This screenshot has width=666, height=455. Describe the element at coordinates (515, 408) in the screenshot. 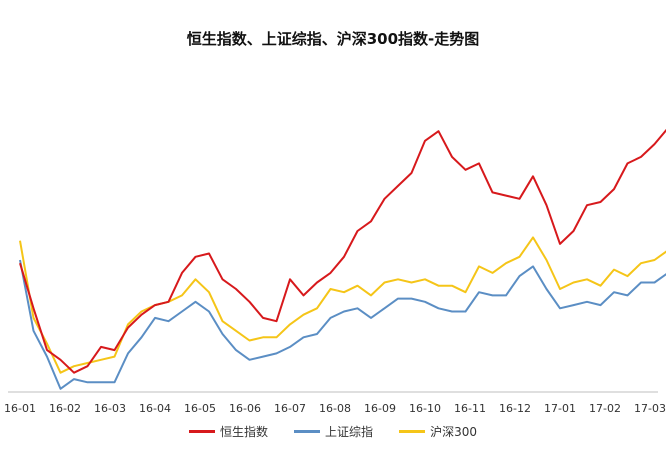

I see `x-tick-label: 16-12` at that location.